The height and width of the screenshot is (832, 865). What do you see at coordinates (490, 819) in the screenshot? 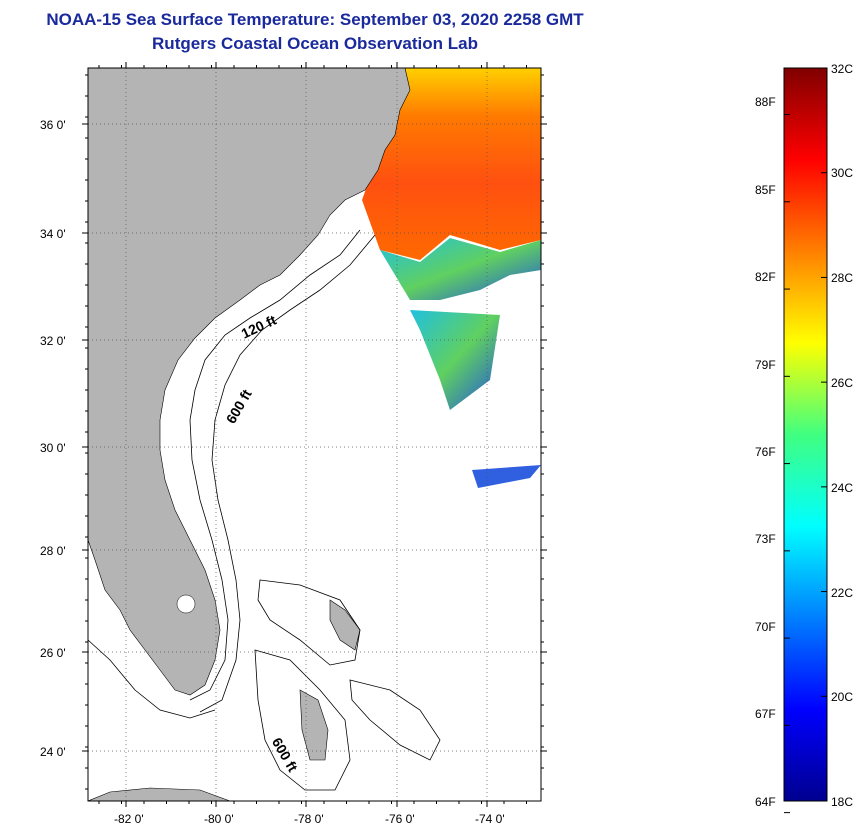
I see `lon-tick-74: -74 0'` at bounding box center [490, 819].